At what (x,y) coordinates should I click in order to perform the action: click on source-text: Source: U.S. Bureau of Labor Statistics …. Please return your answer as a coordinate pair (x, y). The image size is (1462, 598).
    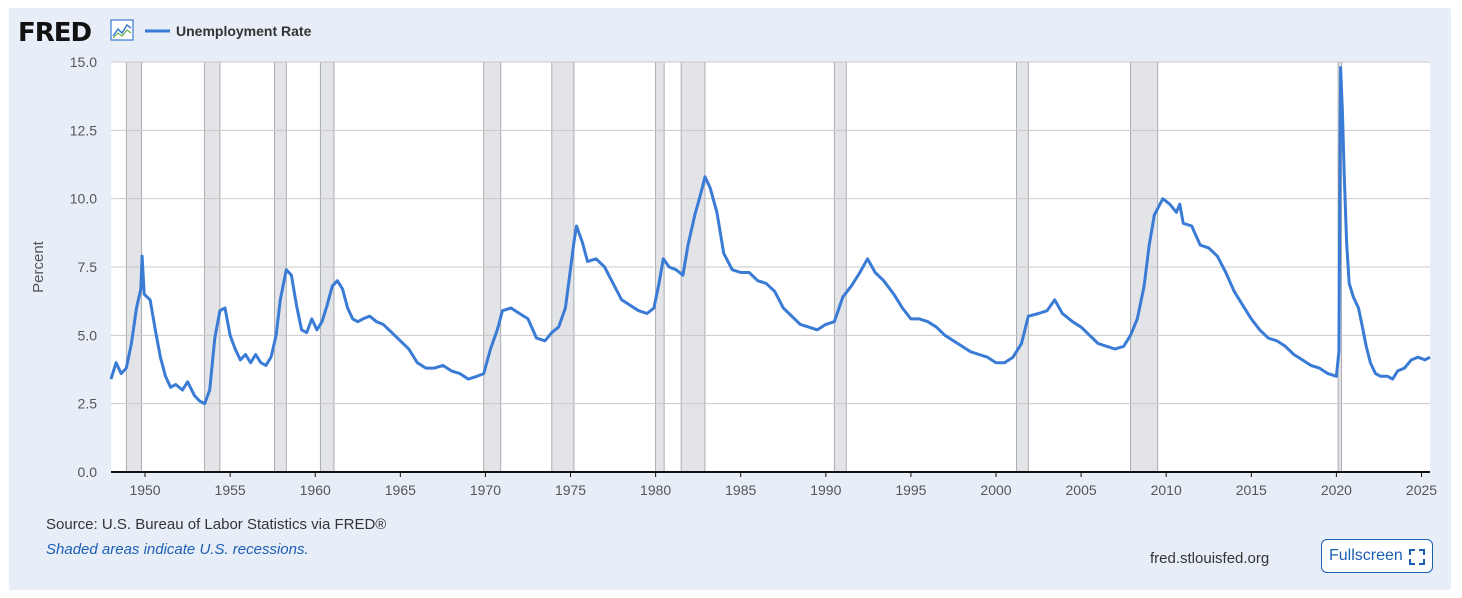
    Looking at the image, I should click on (216, 524).